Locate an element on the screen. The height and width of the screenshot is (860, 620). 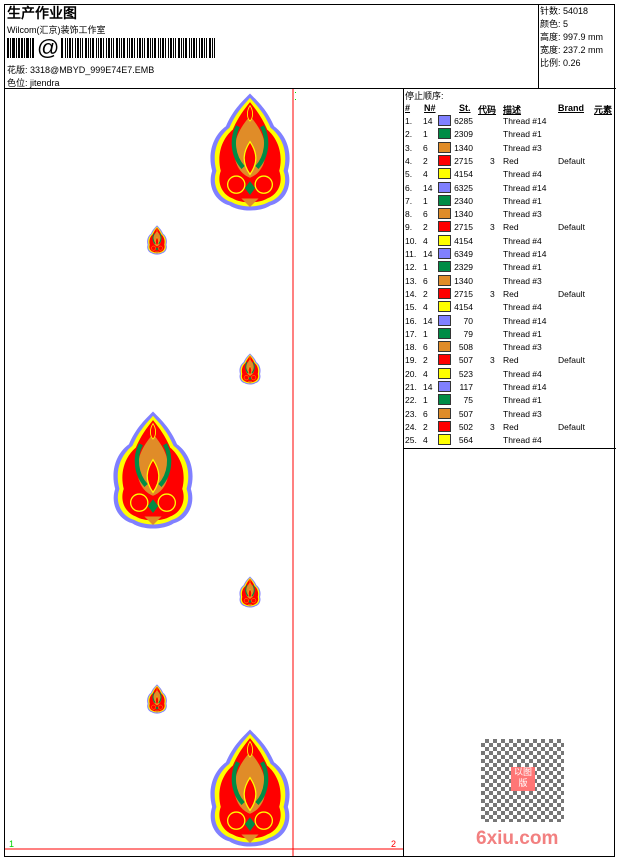
row-index: 14. is located at coordinates (411, 293).